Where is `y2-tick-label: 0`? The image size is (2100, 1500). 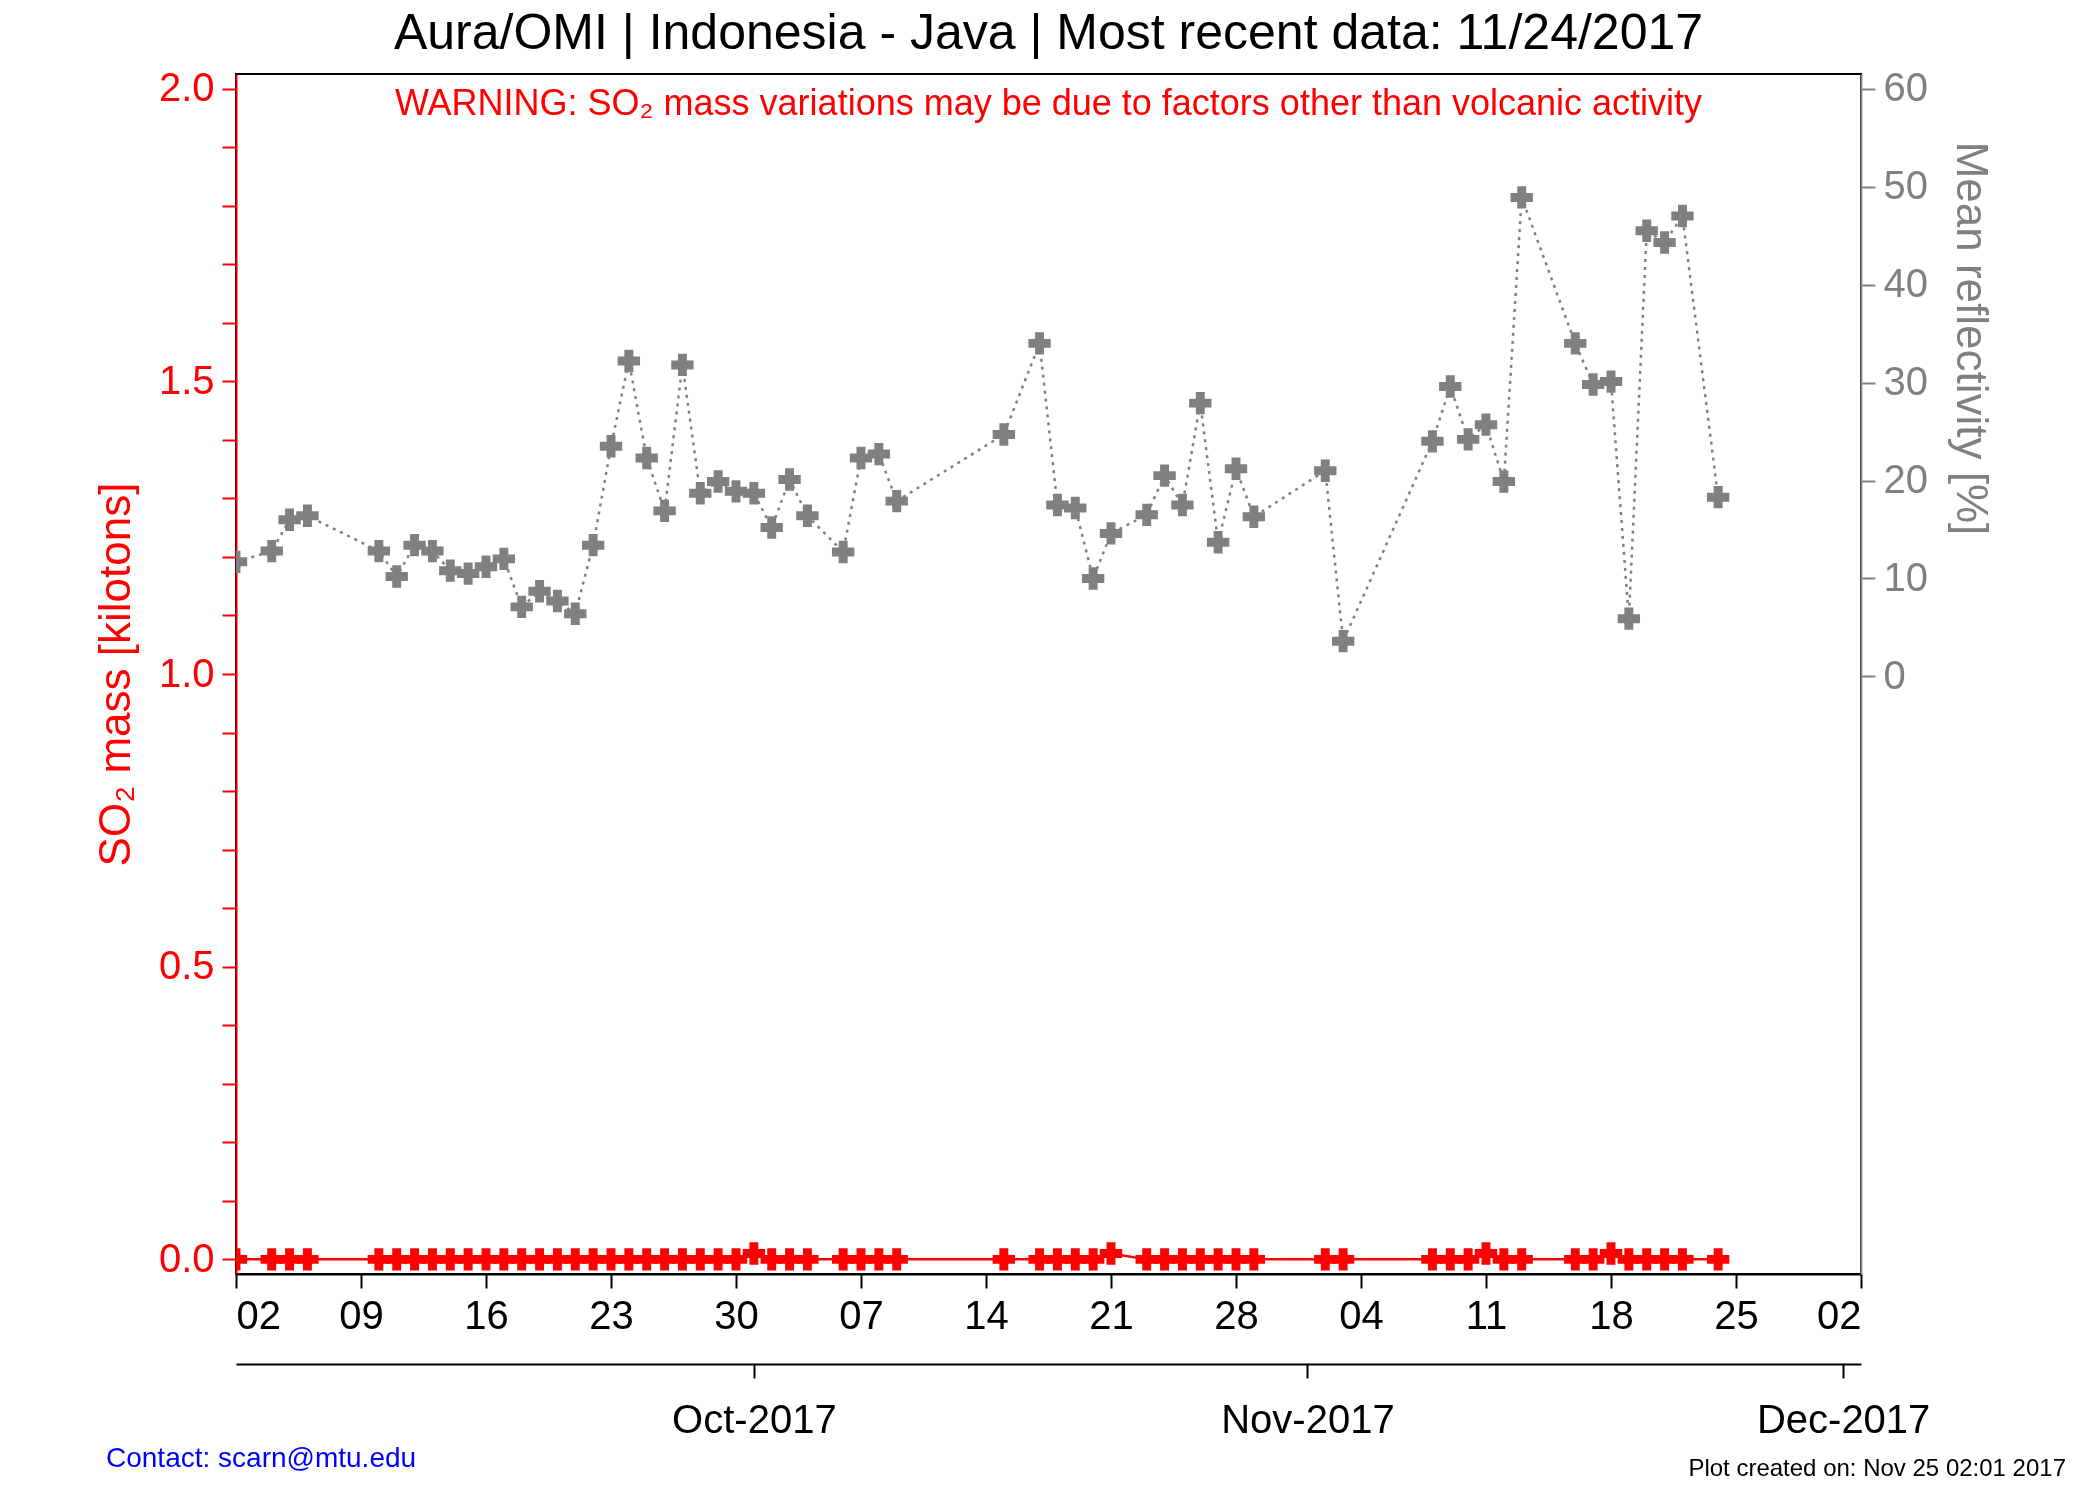 y2-tick-label: 0 is located at coordinates (1894, 674).